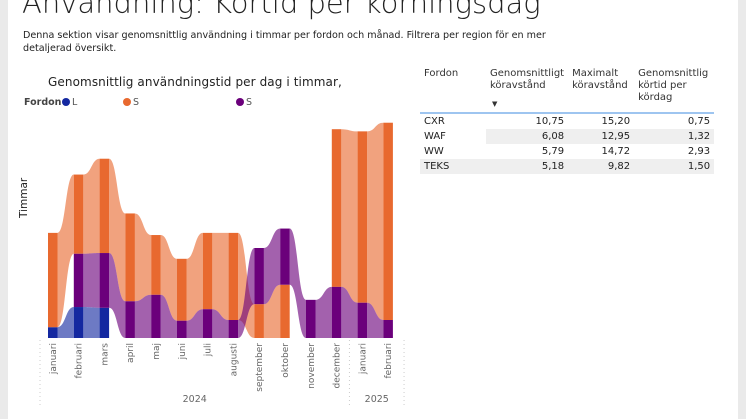  What do you see at coordinates (453, 166) in the screenshot?
I see `cell-fordon: TEKS` at bounding box center [453, 166].